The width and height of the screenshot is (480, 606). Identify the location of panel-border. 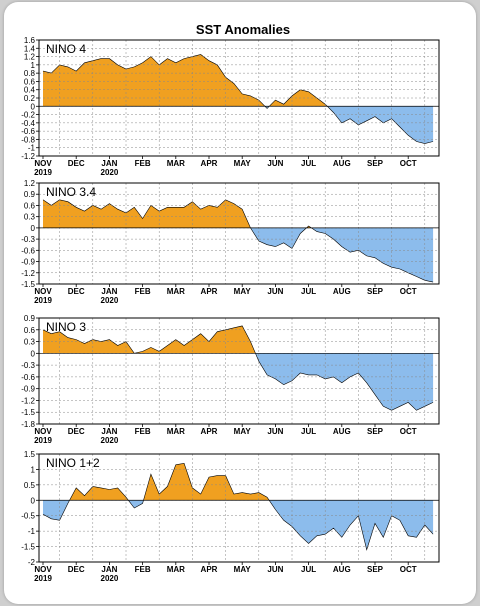
(239, 371).